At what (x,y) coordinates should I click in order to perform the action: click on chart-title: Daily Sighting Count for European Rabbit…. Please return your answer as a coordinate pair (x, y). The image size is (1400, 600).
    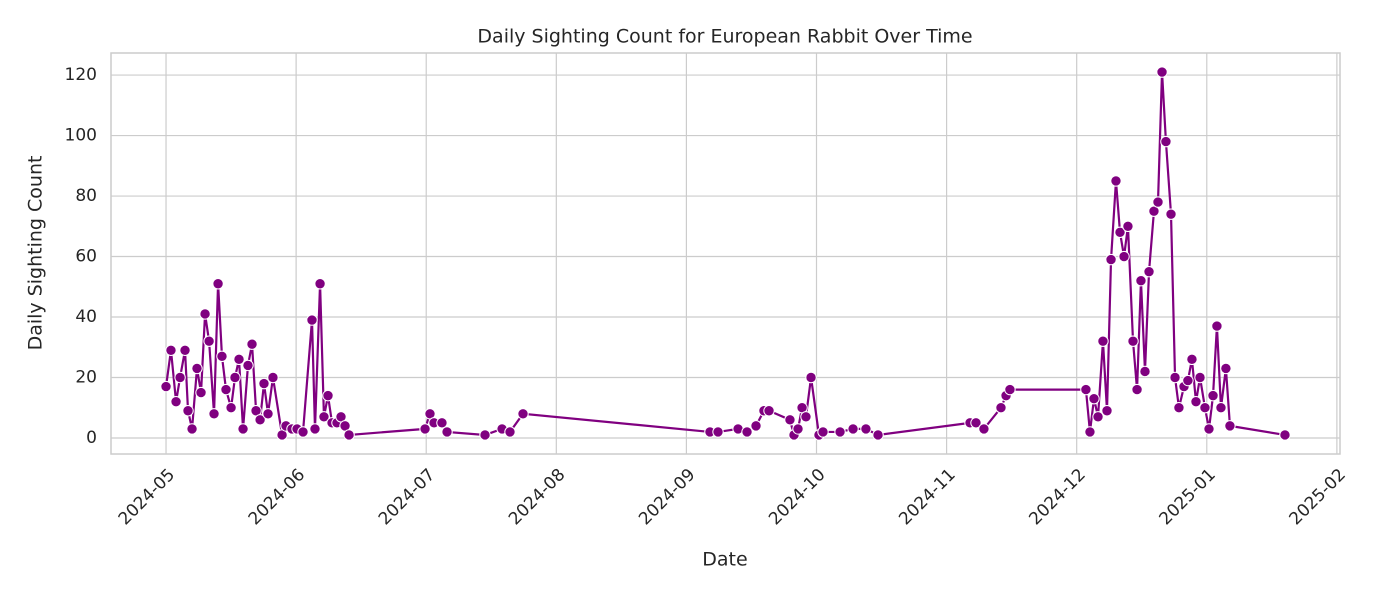
    Looking at the image, I should click on (724, 37).